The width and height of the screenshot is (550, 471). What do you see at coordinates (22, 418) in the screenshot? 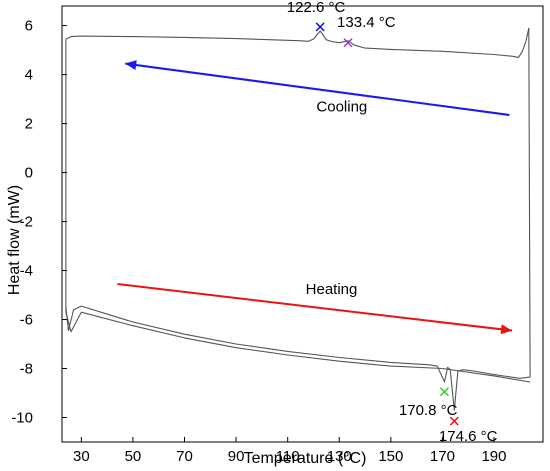
I see `y-tick-label: -10` at bounding box center [22, 418].